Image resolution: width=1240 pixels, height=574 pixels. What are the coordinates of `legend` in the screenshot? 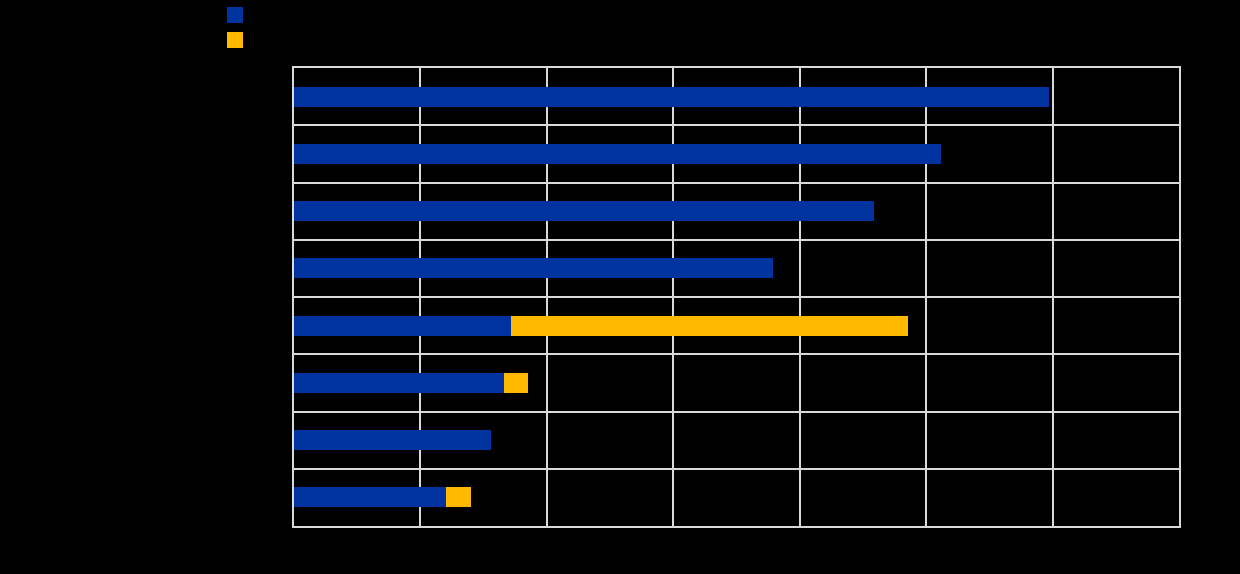 It's located at (239, 32).